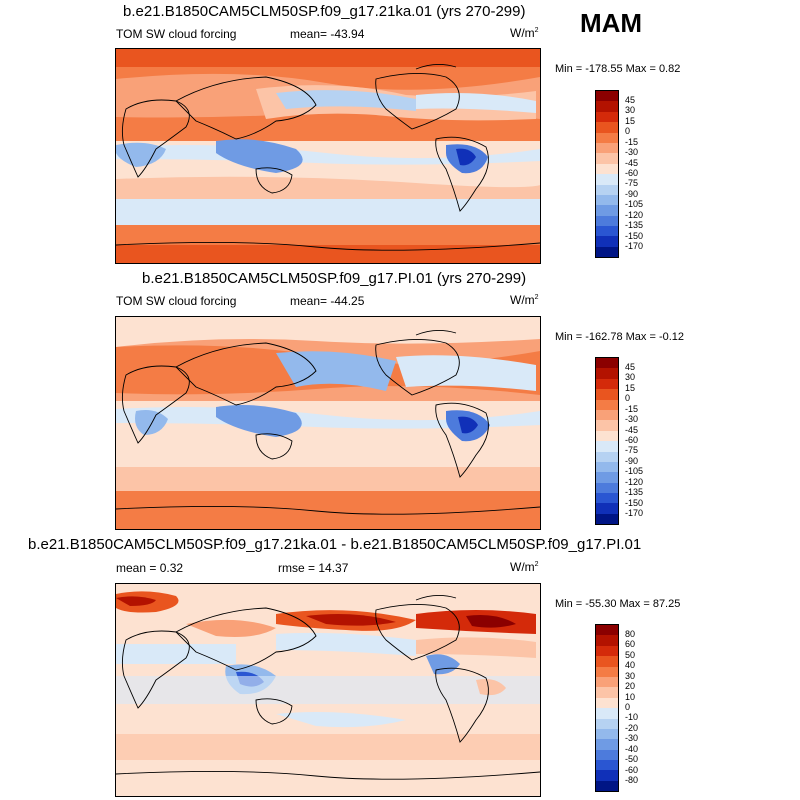 The image size is (800, 800). I want to click on panel2-mean-label: mean= -44.25, so click(327, 301).